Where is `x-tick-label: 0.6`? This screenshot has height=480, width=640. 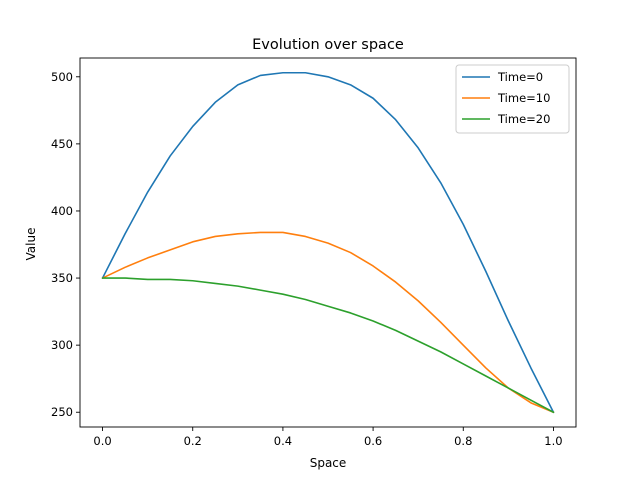 x-tick-label: 0.6 is located at coordinates (373, 441).